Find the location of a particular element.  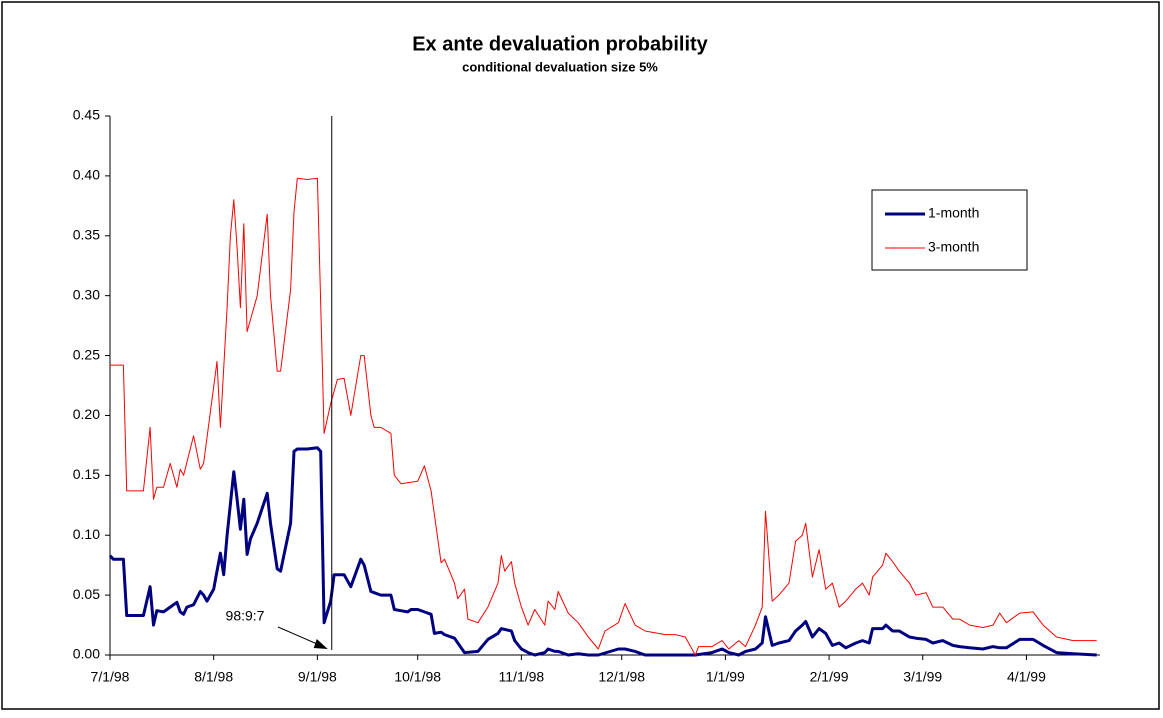

y-tick-label: 0.05 is located at coordinates (86, 594).